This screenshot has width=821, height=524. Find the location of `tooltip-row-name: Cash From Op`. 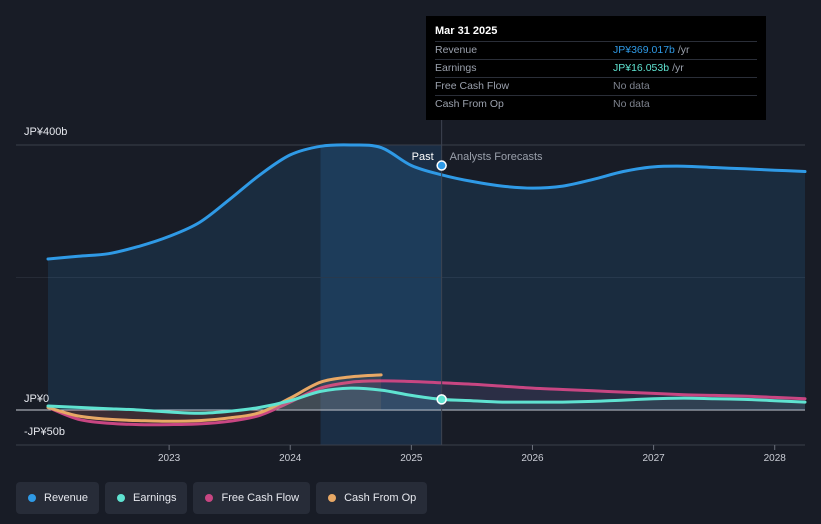

tooltip-row-name: Cash From Op is located at coordinates (469, 104).